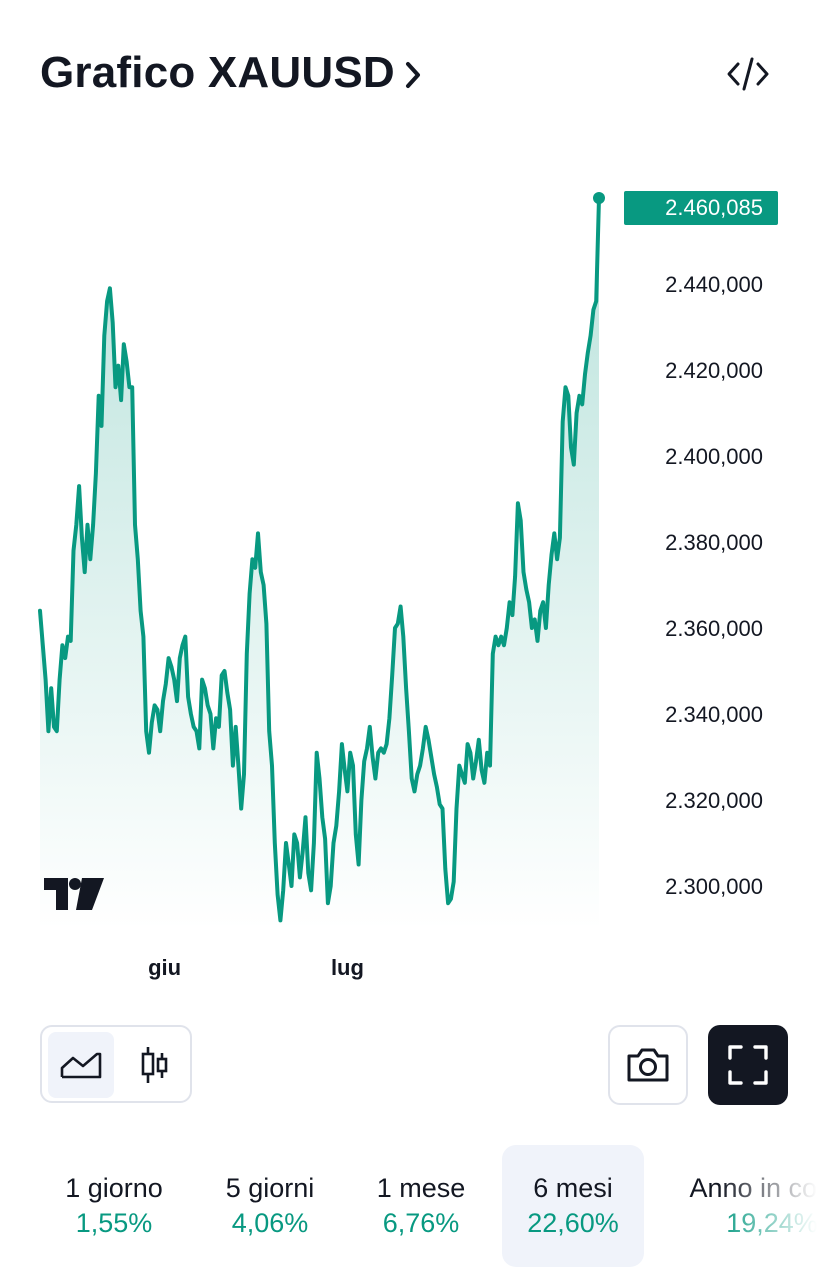  Describe the element at coordinates (270, 1206) in the screenshot. I see `period-5-days: 5 giorni 4,06%` at that location.